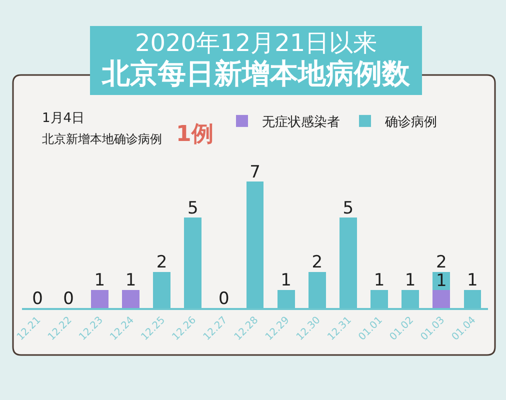 Image resolution: width=506 pixels, height=400 pixels. What do you see at coordinates (255, 172) in the screenshot?
I see `total-label: 7` at bounding box center [255, 172].